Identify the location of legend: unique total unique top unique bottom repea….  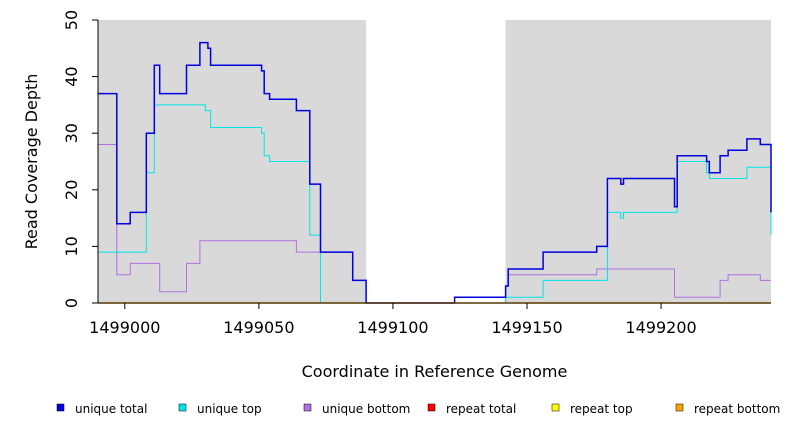
(418, 409).